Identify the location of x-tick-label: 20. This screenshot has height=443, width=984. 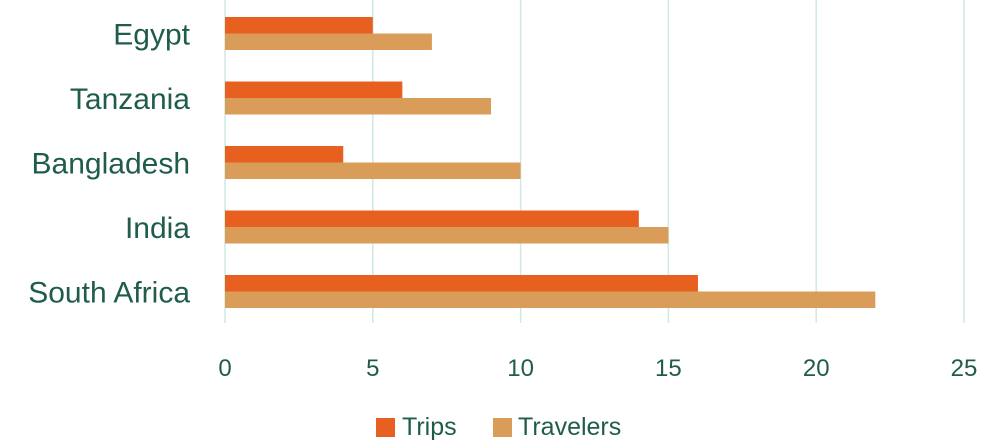
(816, 368).